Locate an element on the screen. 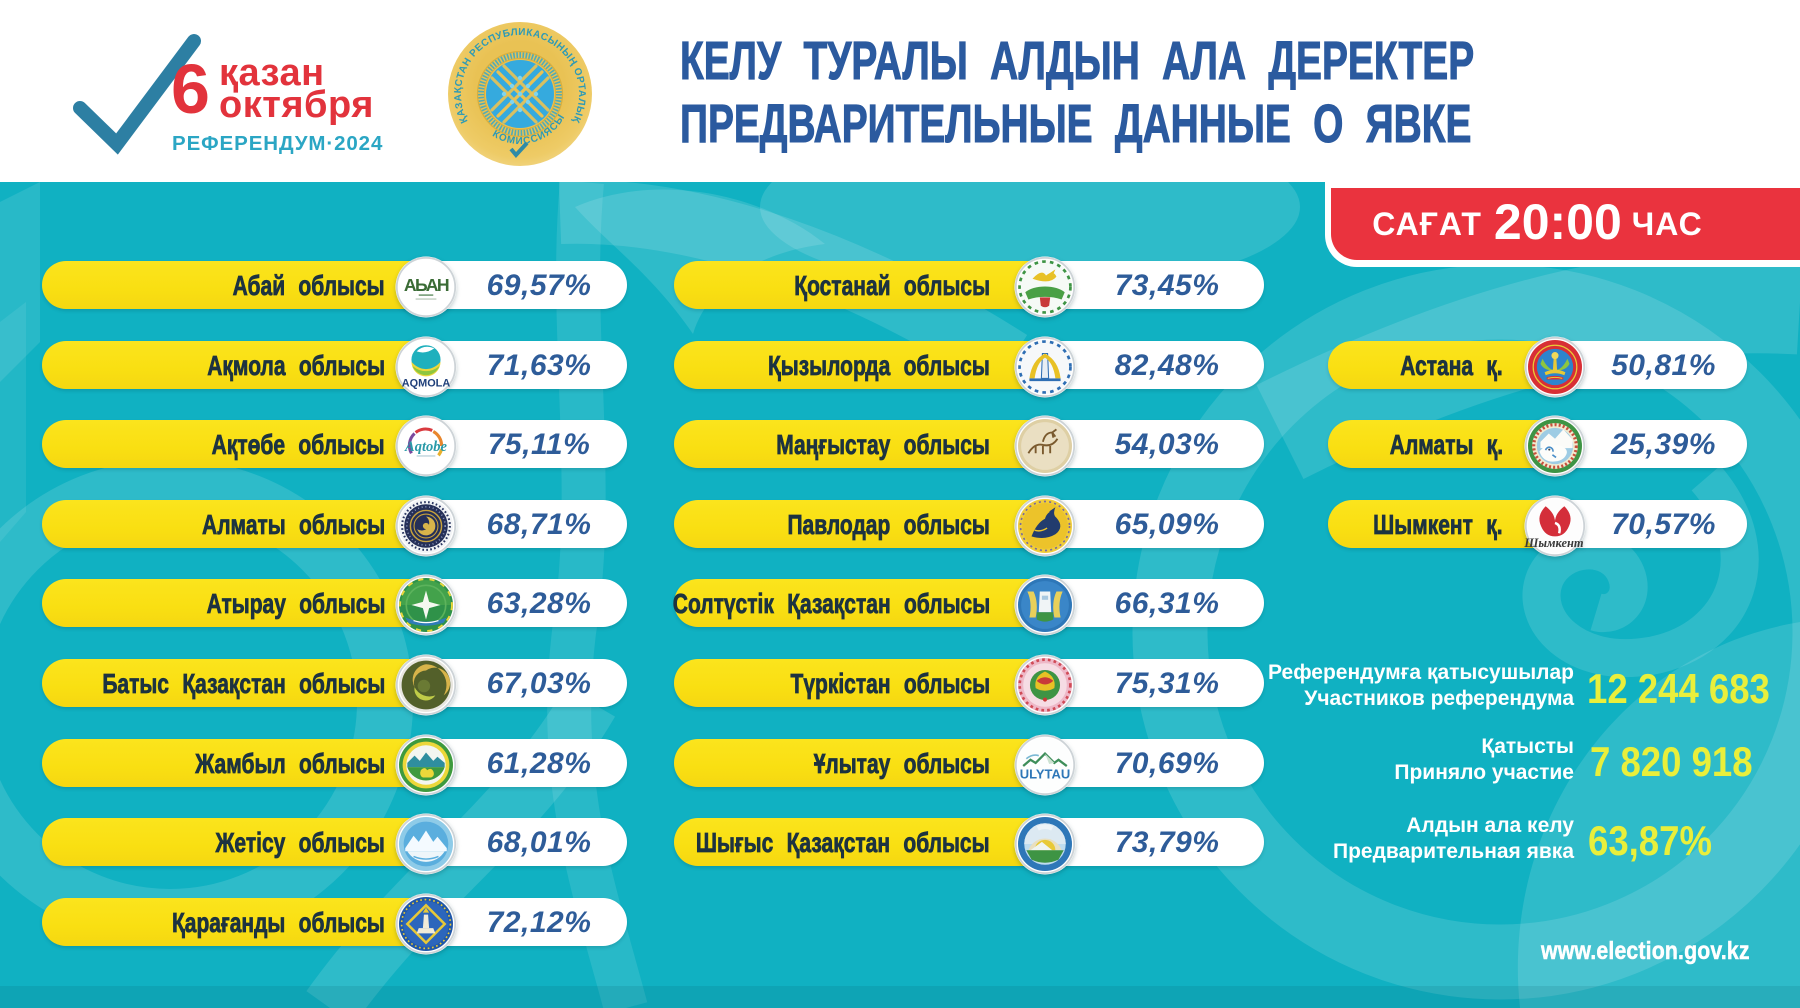 The width and height of the screenshot is (1800, 1008). svg-text: АЬАН is located at coordinates (426, 285).